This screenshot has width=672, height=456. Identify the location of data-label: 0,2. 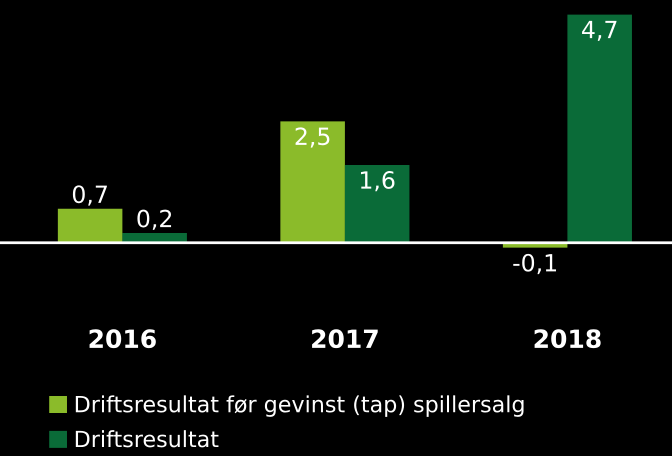
(154, 220).